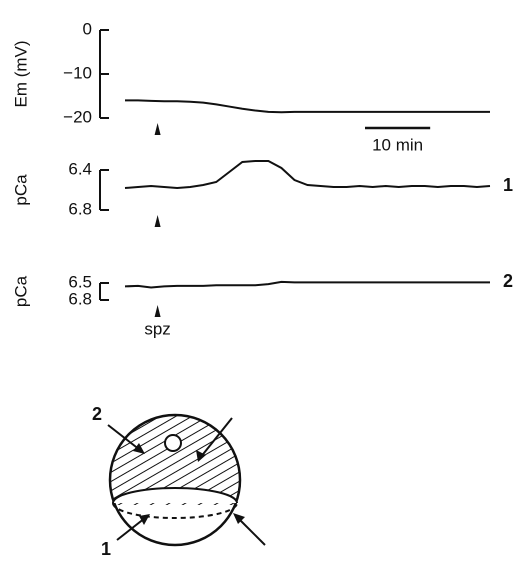 This screenshot has height=578, width=519. I want to click on equator-back, so click(175, 510).